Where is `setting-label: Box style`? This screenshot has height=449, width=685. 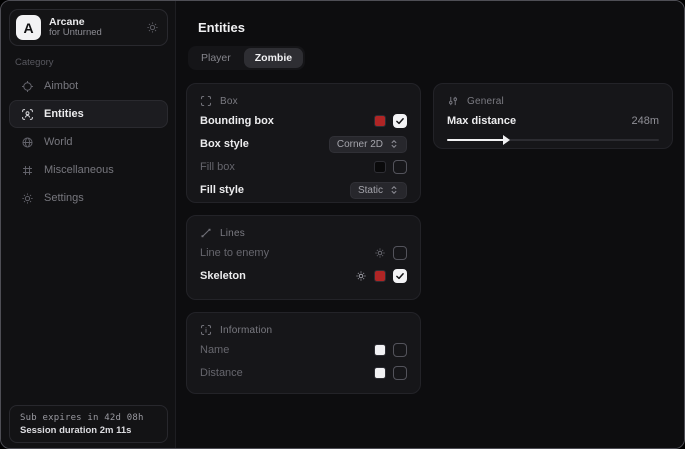
setting-label: Box style is located at coordinates (224, 144).